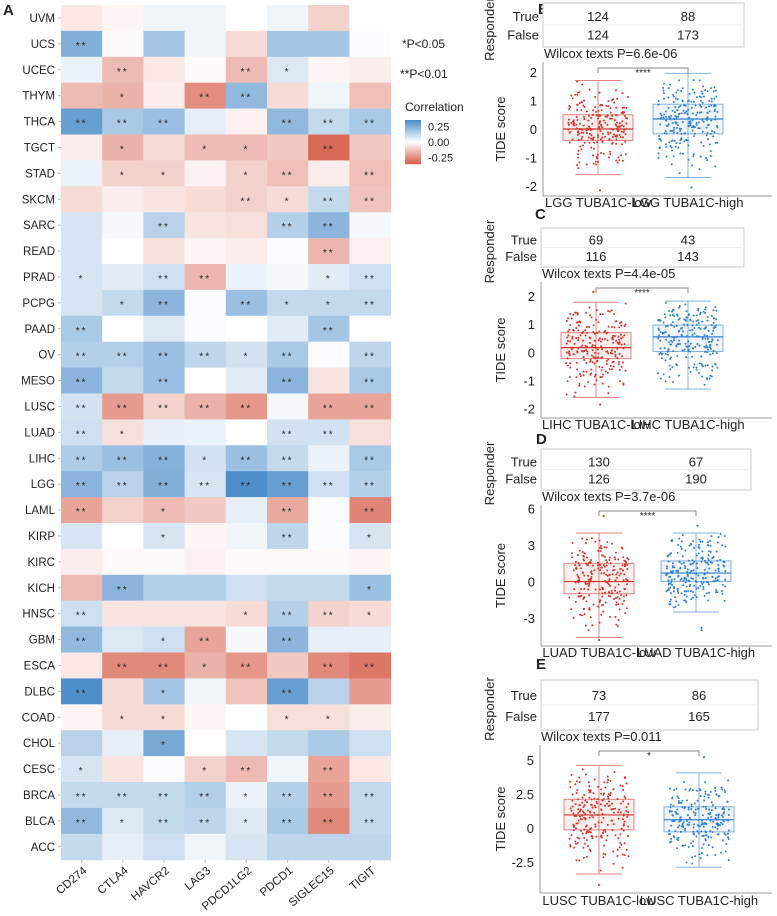  Describe the element at coordinates (531, 545) in the screenshot. I see `y-tick-label: 3` at that location.